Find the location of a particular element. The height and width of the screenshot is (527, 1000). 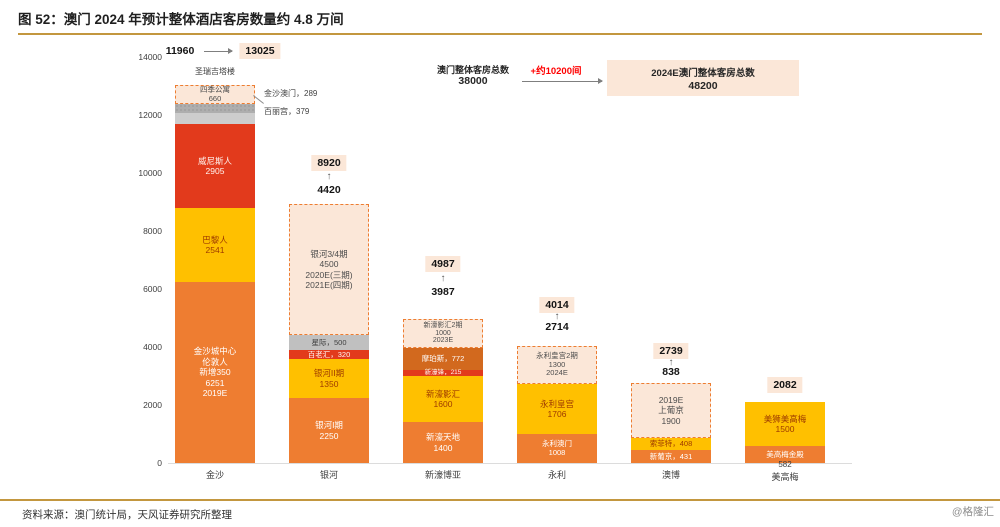

bar-segment: 新濠锋，215 is located at coordinates (443, 372).